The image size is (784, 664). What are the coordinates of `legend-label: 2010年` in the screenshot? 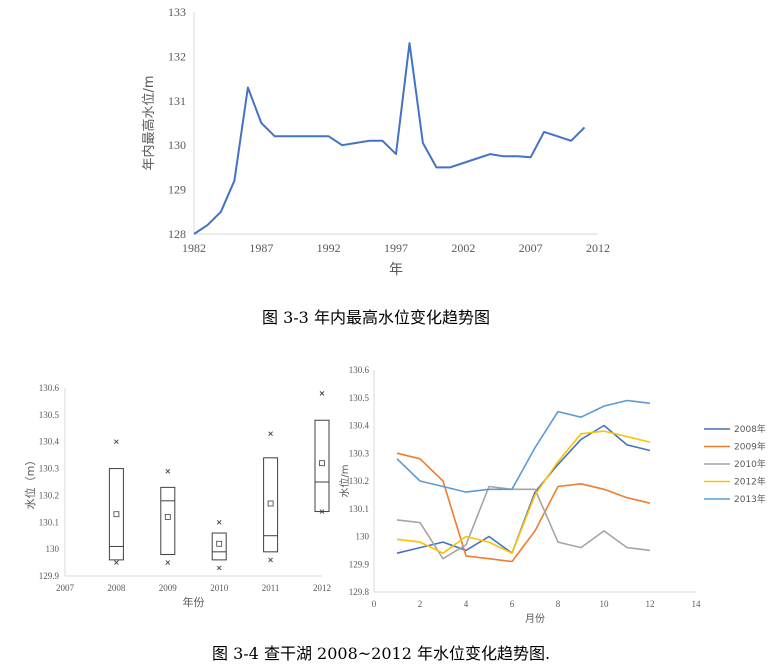 It's located at (750, 464).